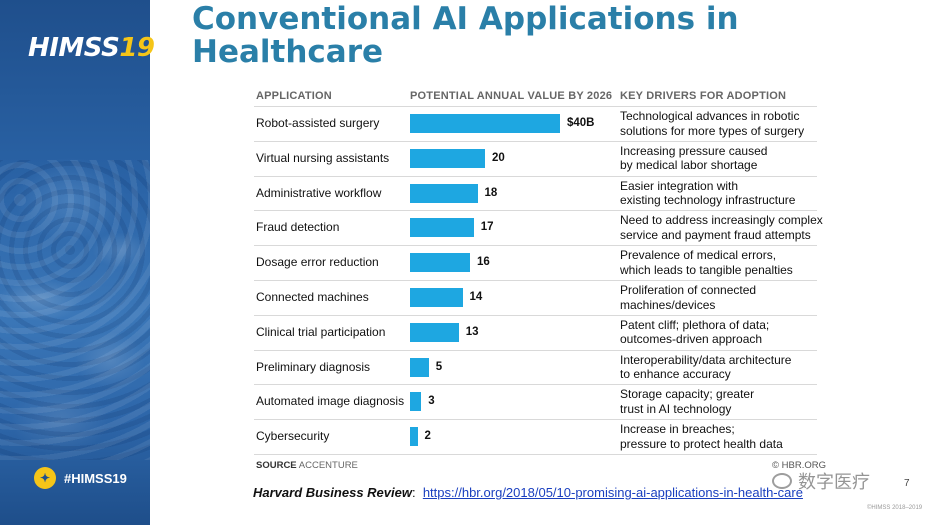 The height and width of the screenshot is (525, 932). Describe the element at coordinates (708, 200) in the screenshot. I see `driver-line: existing technology infrastructure` at that location.